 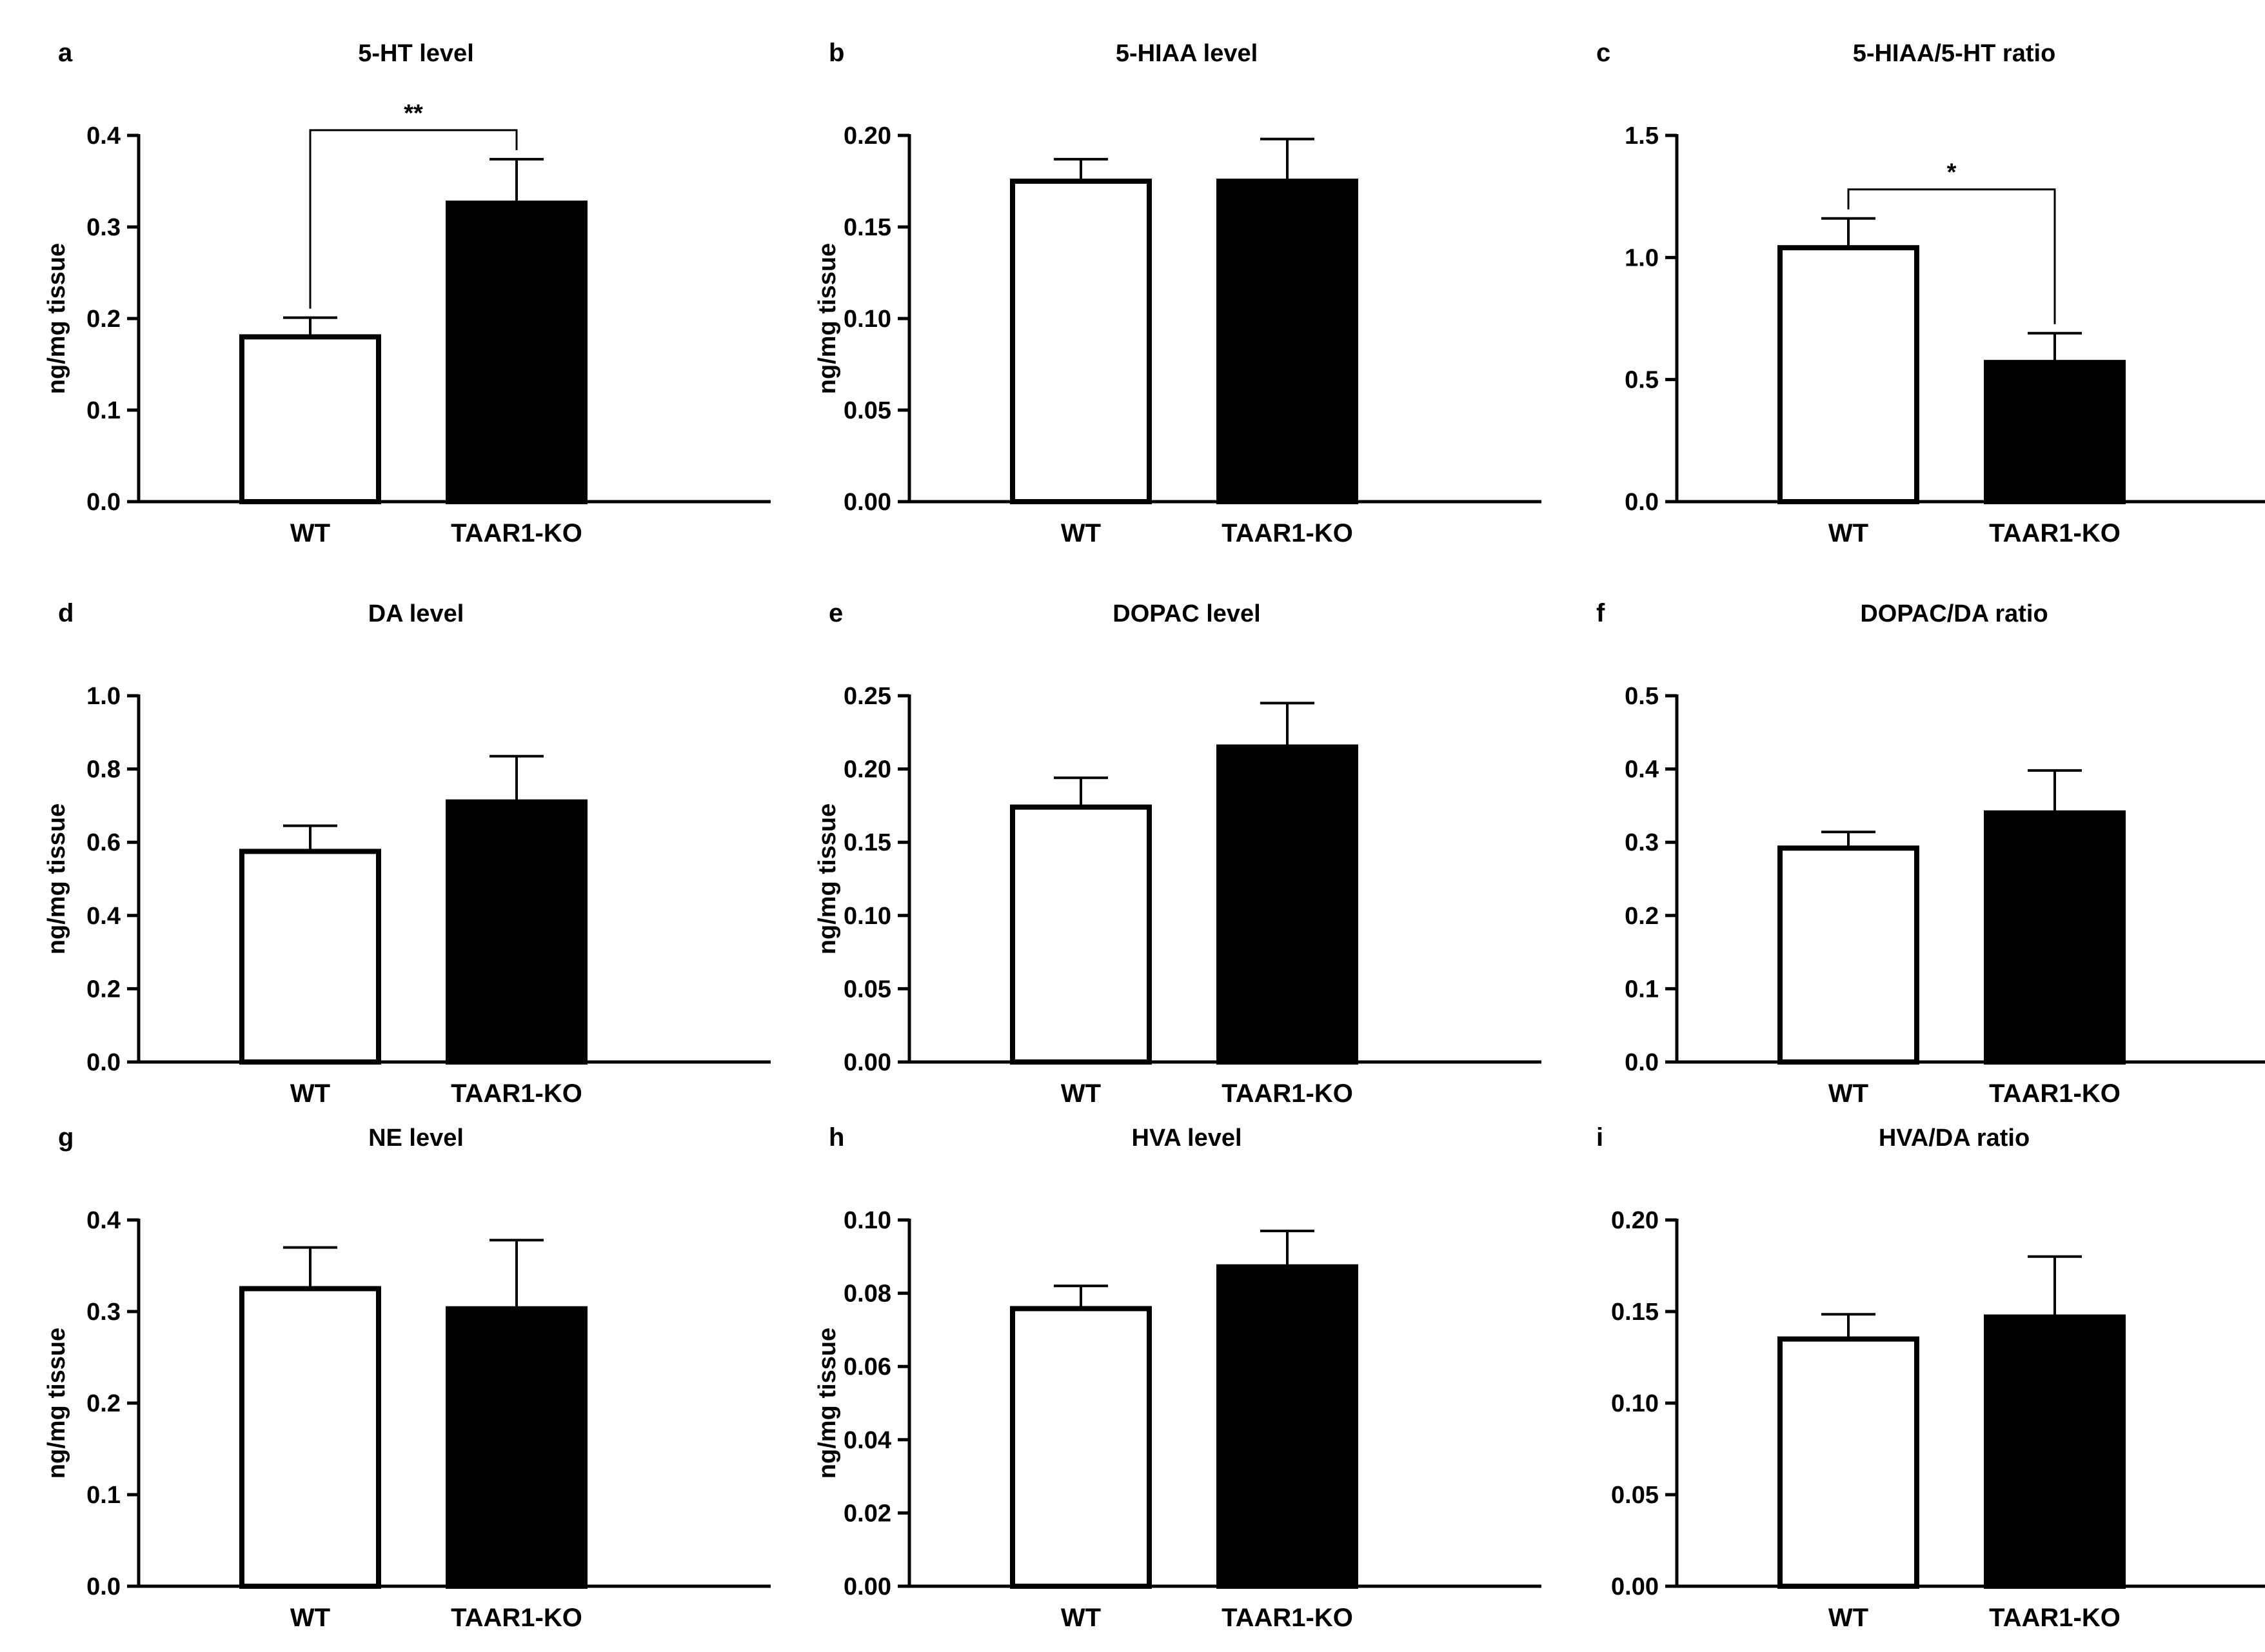 I want to click on panel-letter: i, so click(x=1599, y=1137).